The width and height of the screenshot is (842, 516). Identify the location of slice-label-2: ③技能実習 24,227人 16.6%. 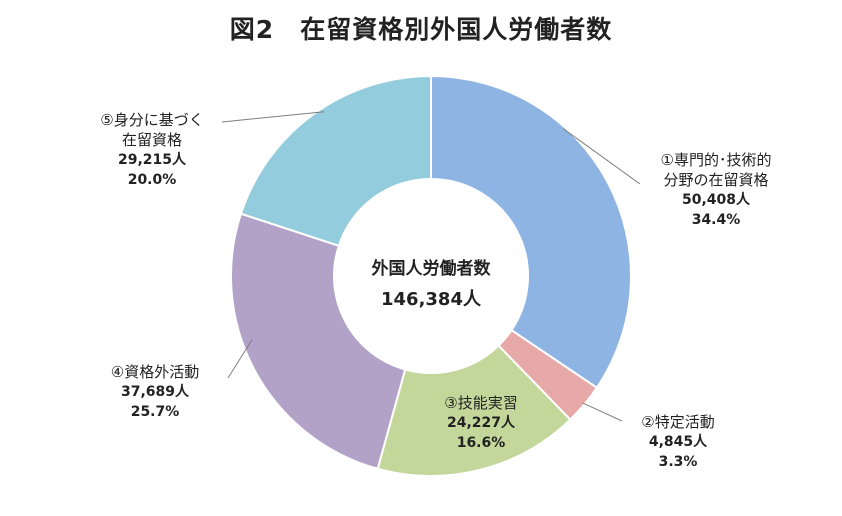
(481, 423).